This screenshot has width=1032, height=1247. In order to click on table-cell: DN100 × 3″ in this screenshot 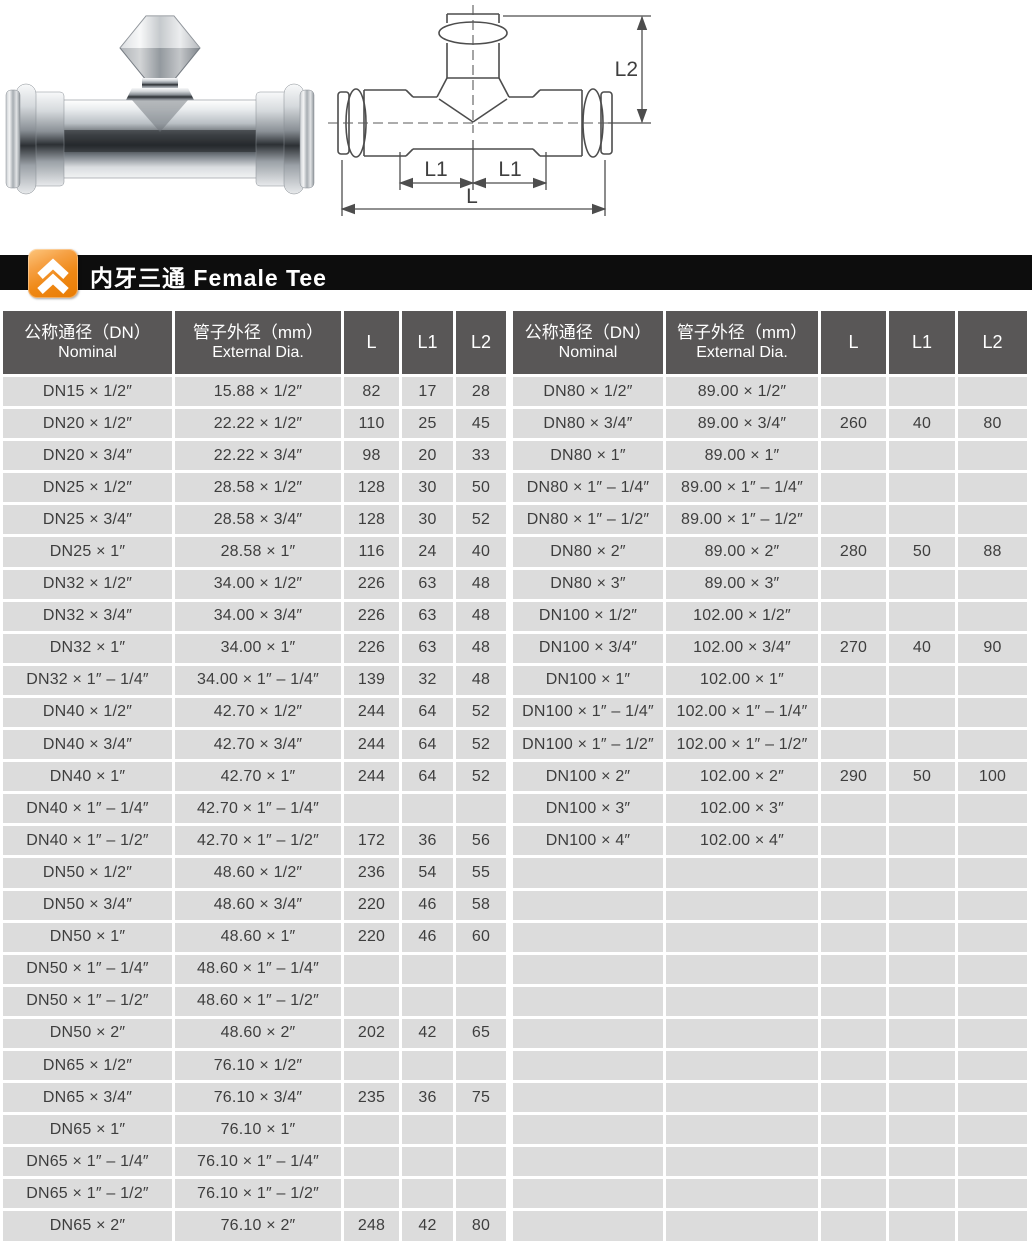, I will do `click(588, 809)`.